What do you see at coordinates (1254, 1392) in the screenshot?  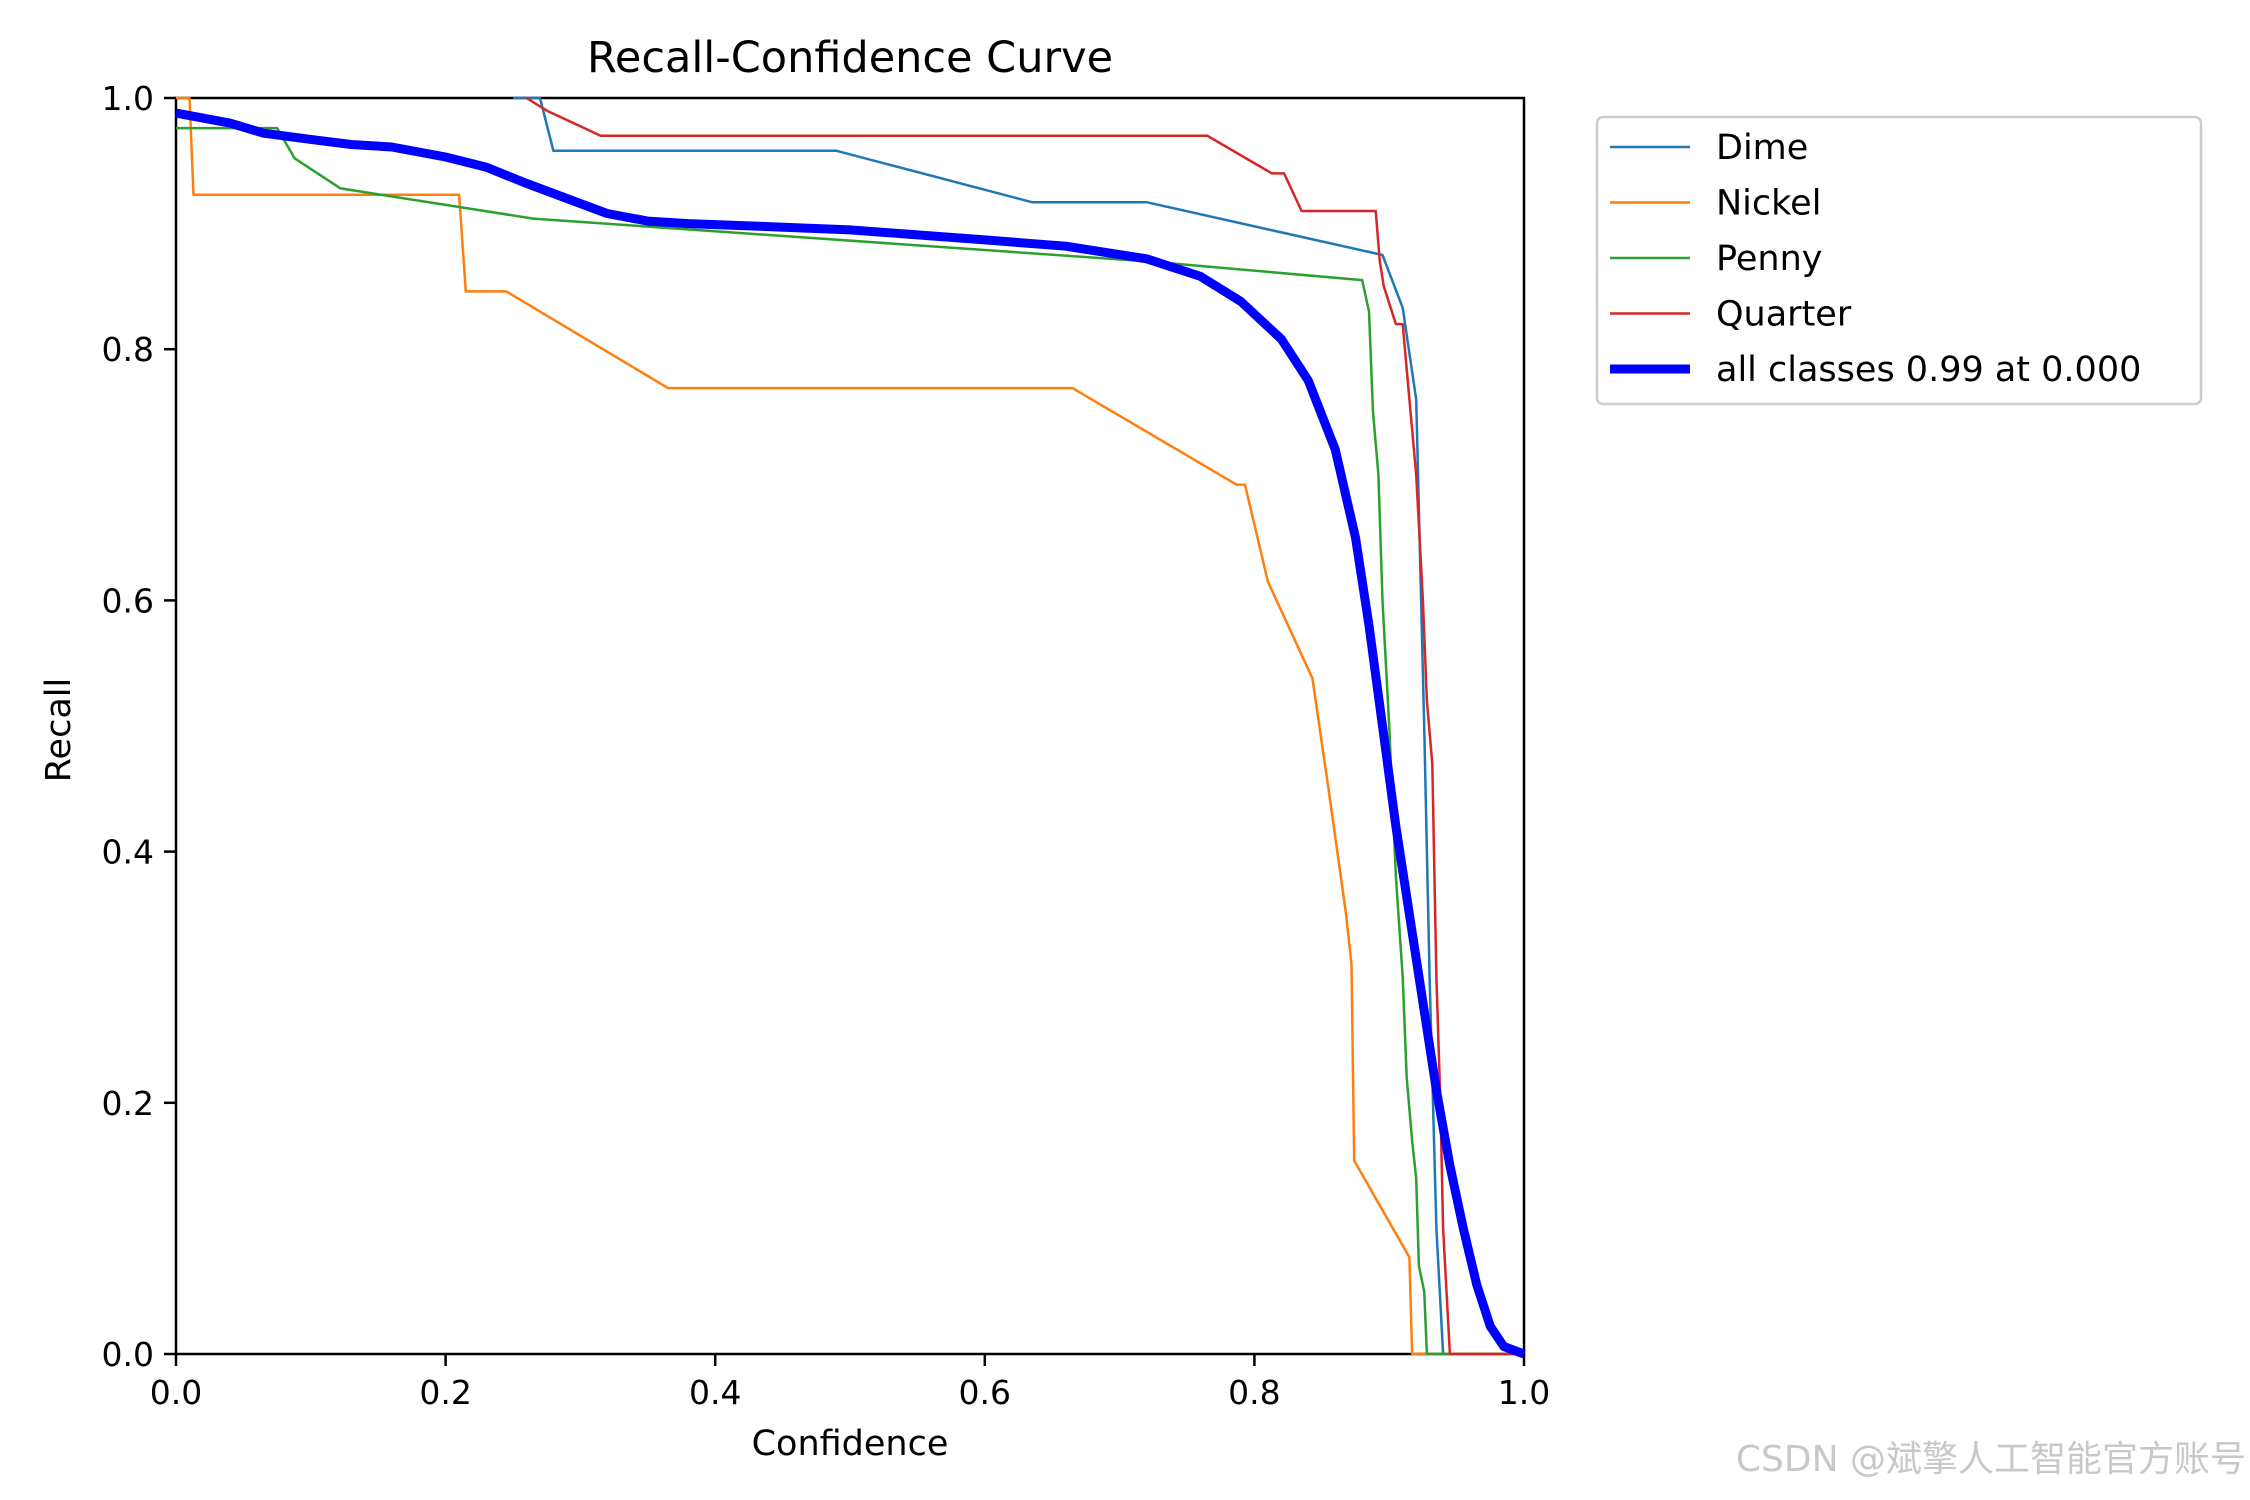 I see `x-tick-label: 0.8` at bounding box center [1254, 1392].